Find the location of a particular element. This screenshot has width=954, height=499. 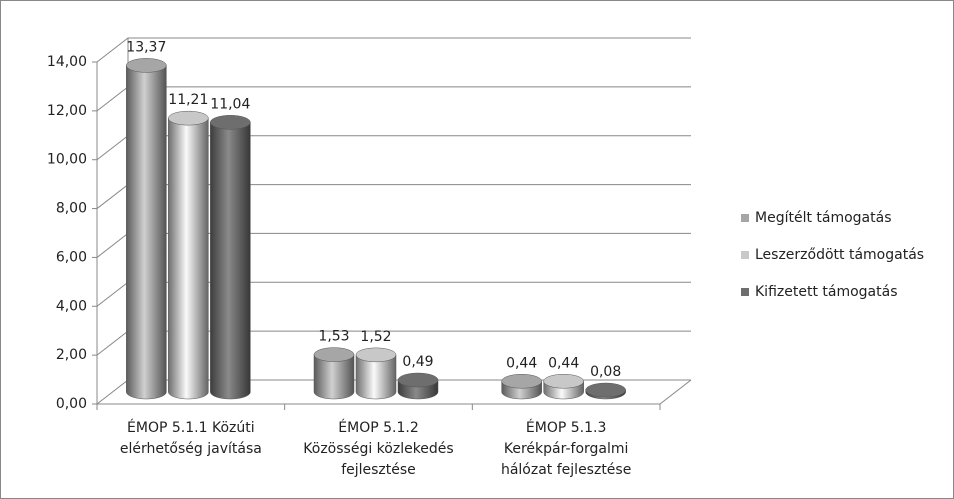

x-tick-label-line: fejlesztése is located at coordinates (378, 470).